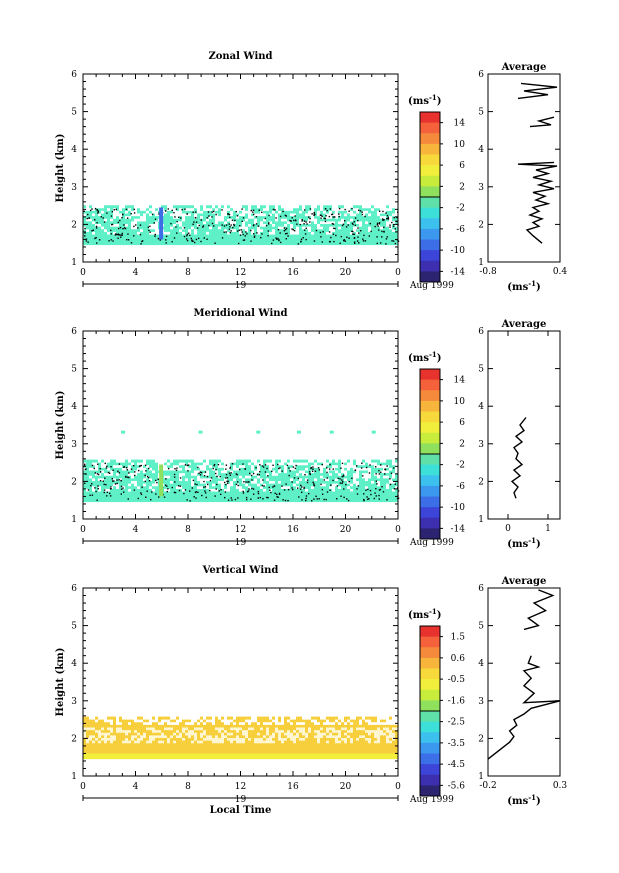 The image size is (619, 873). What do you see at coordinates (548, 529) in the screenshot?
I see `average-x-tick-label: 1` at bounding box center [548, 529].